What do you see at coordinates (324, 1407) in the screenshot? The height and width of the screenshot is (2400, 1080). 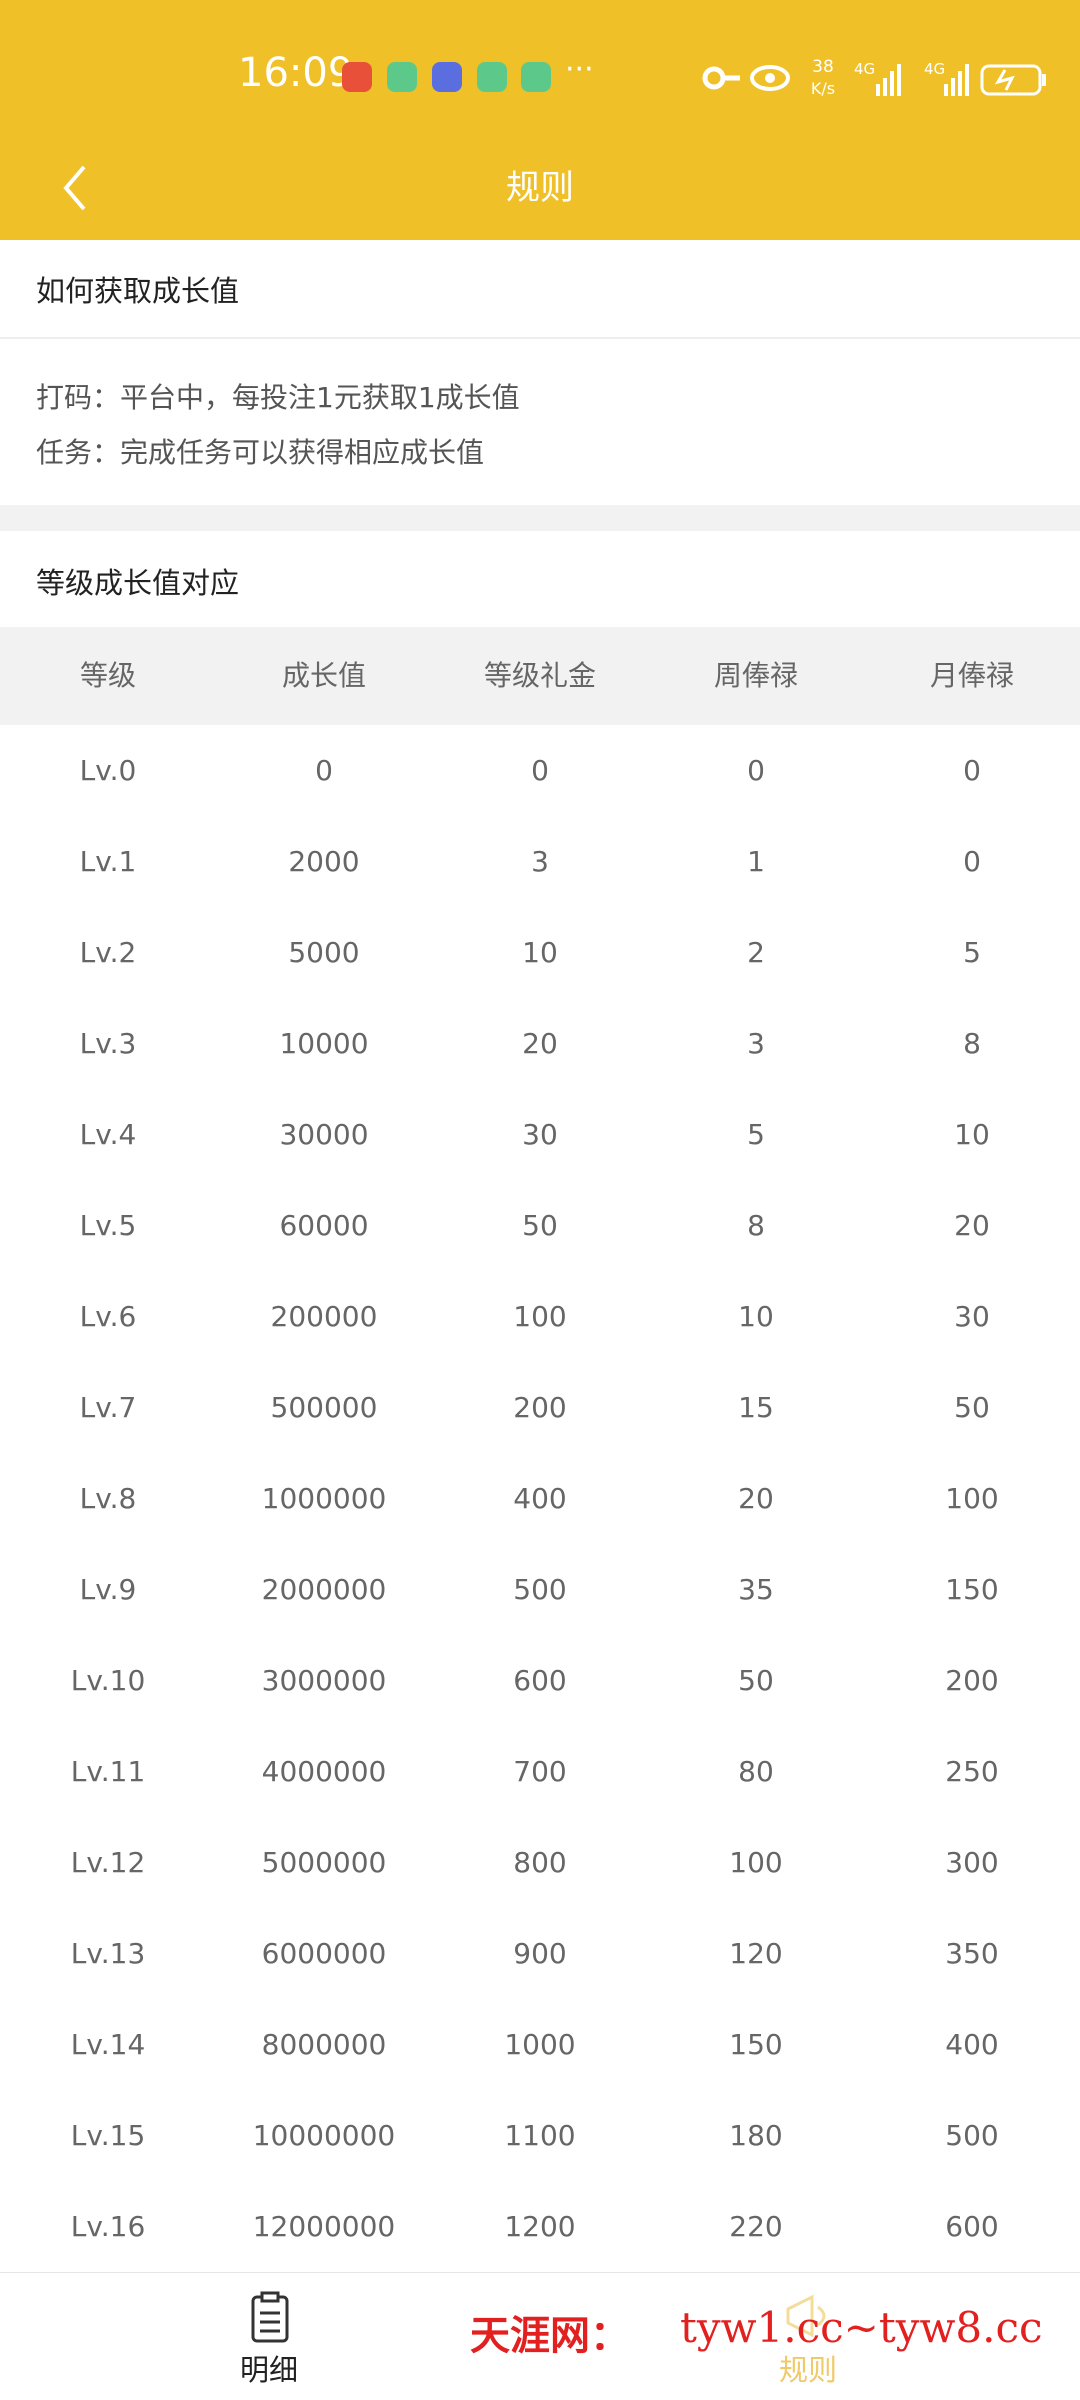 I see `table-cell: 500000` at bounding box center [324, 1407].